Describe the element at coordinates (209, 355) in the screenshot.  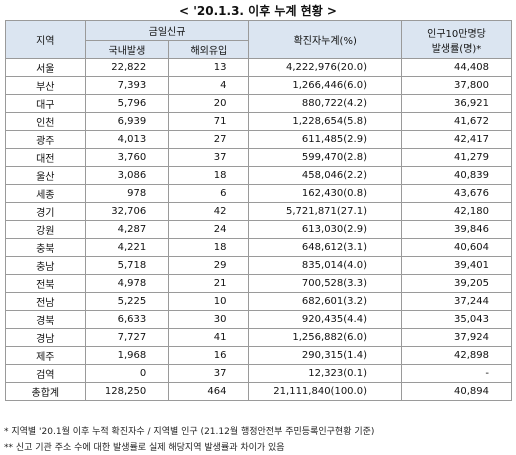
I see `table-cell: 16` at that location.